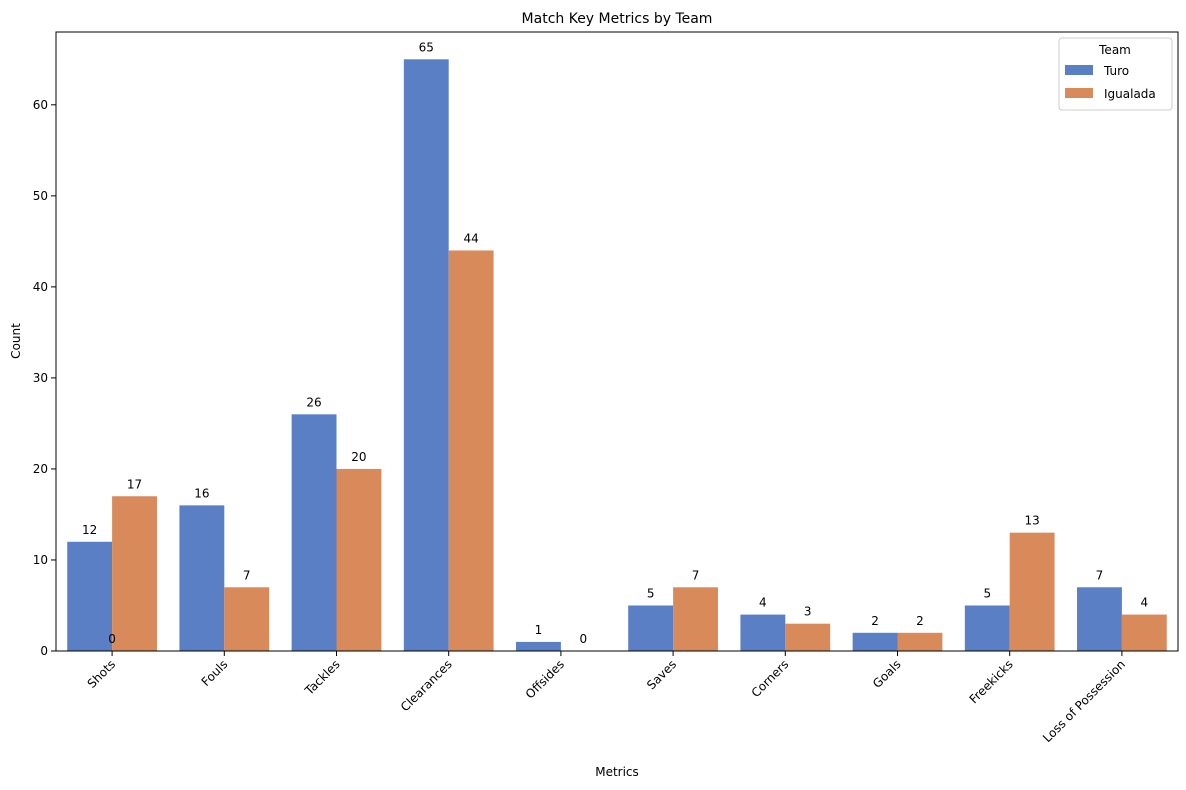 The height and width of the screenshot is (790, 1186). What do you see at coordinates (1099, 619) in the screenshot?
I see `bar-turo-loss-of-possession` at bounding box center [1099, 619].